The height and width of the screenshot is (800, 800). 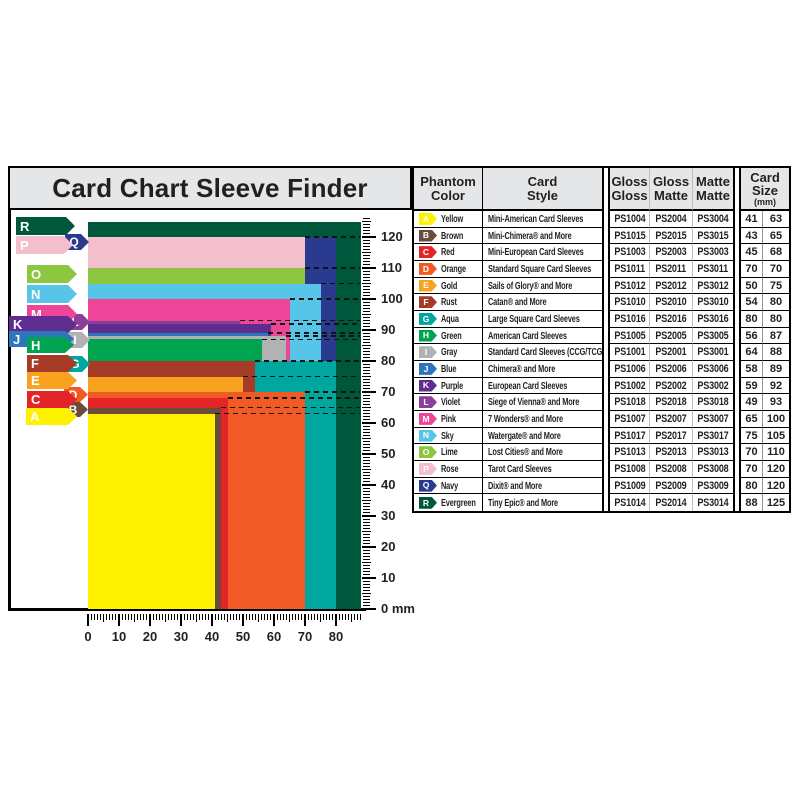 I want to click on y-axis-label-70: 70, so click(x=388, y=391).